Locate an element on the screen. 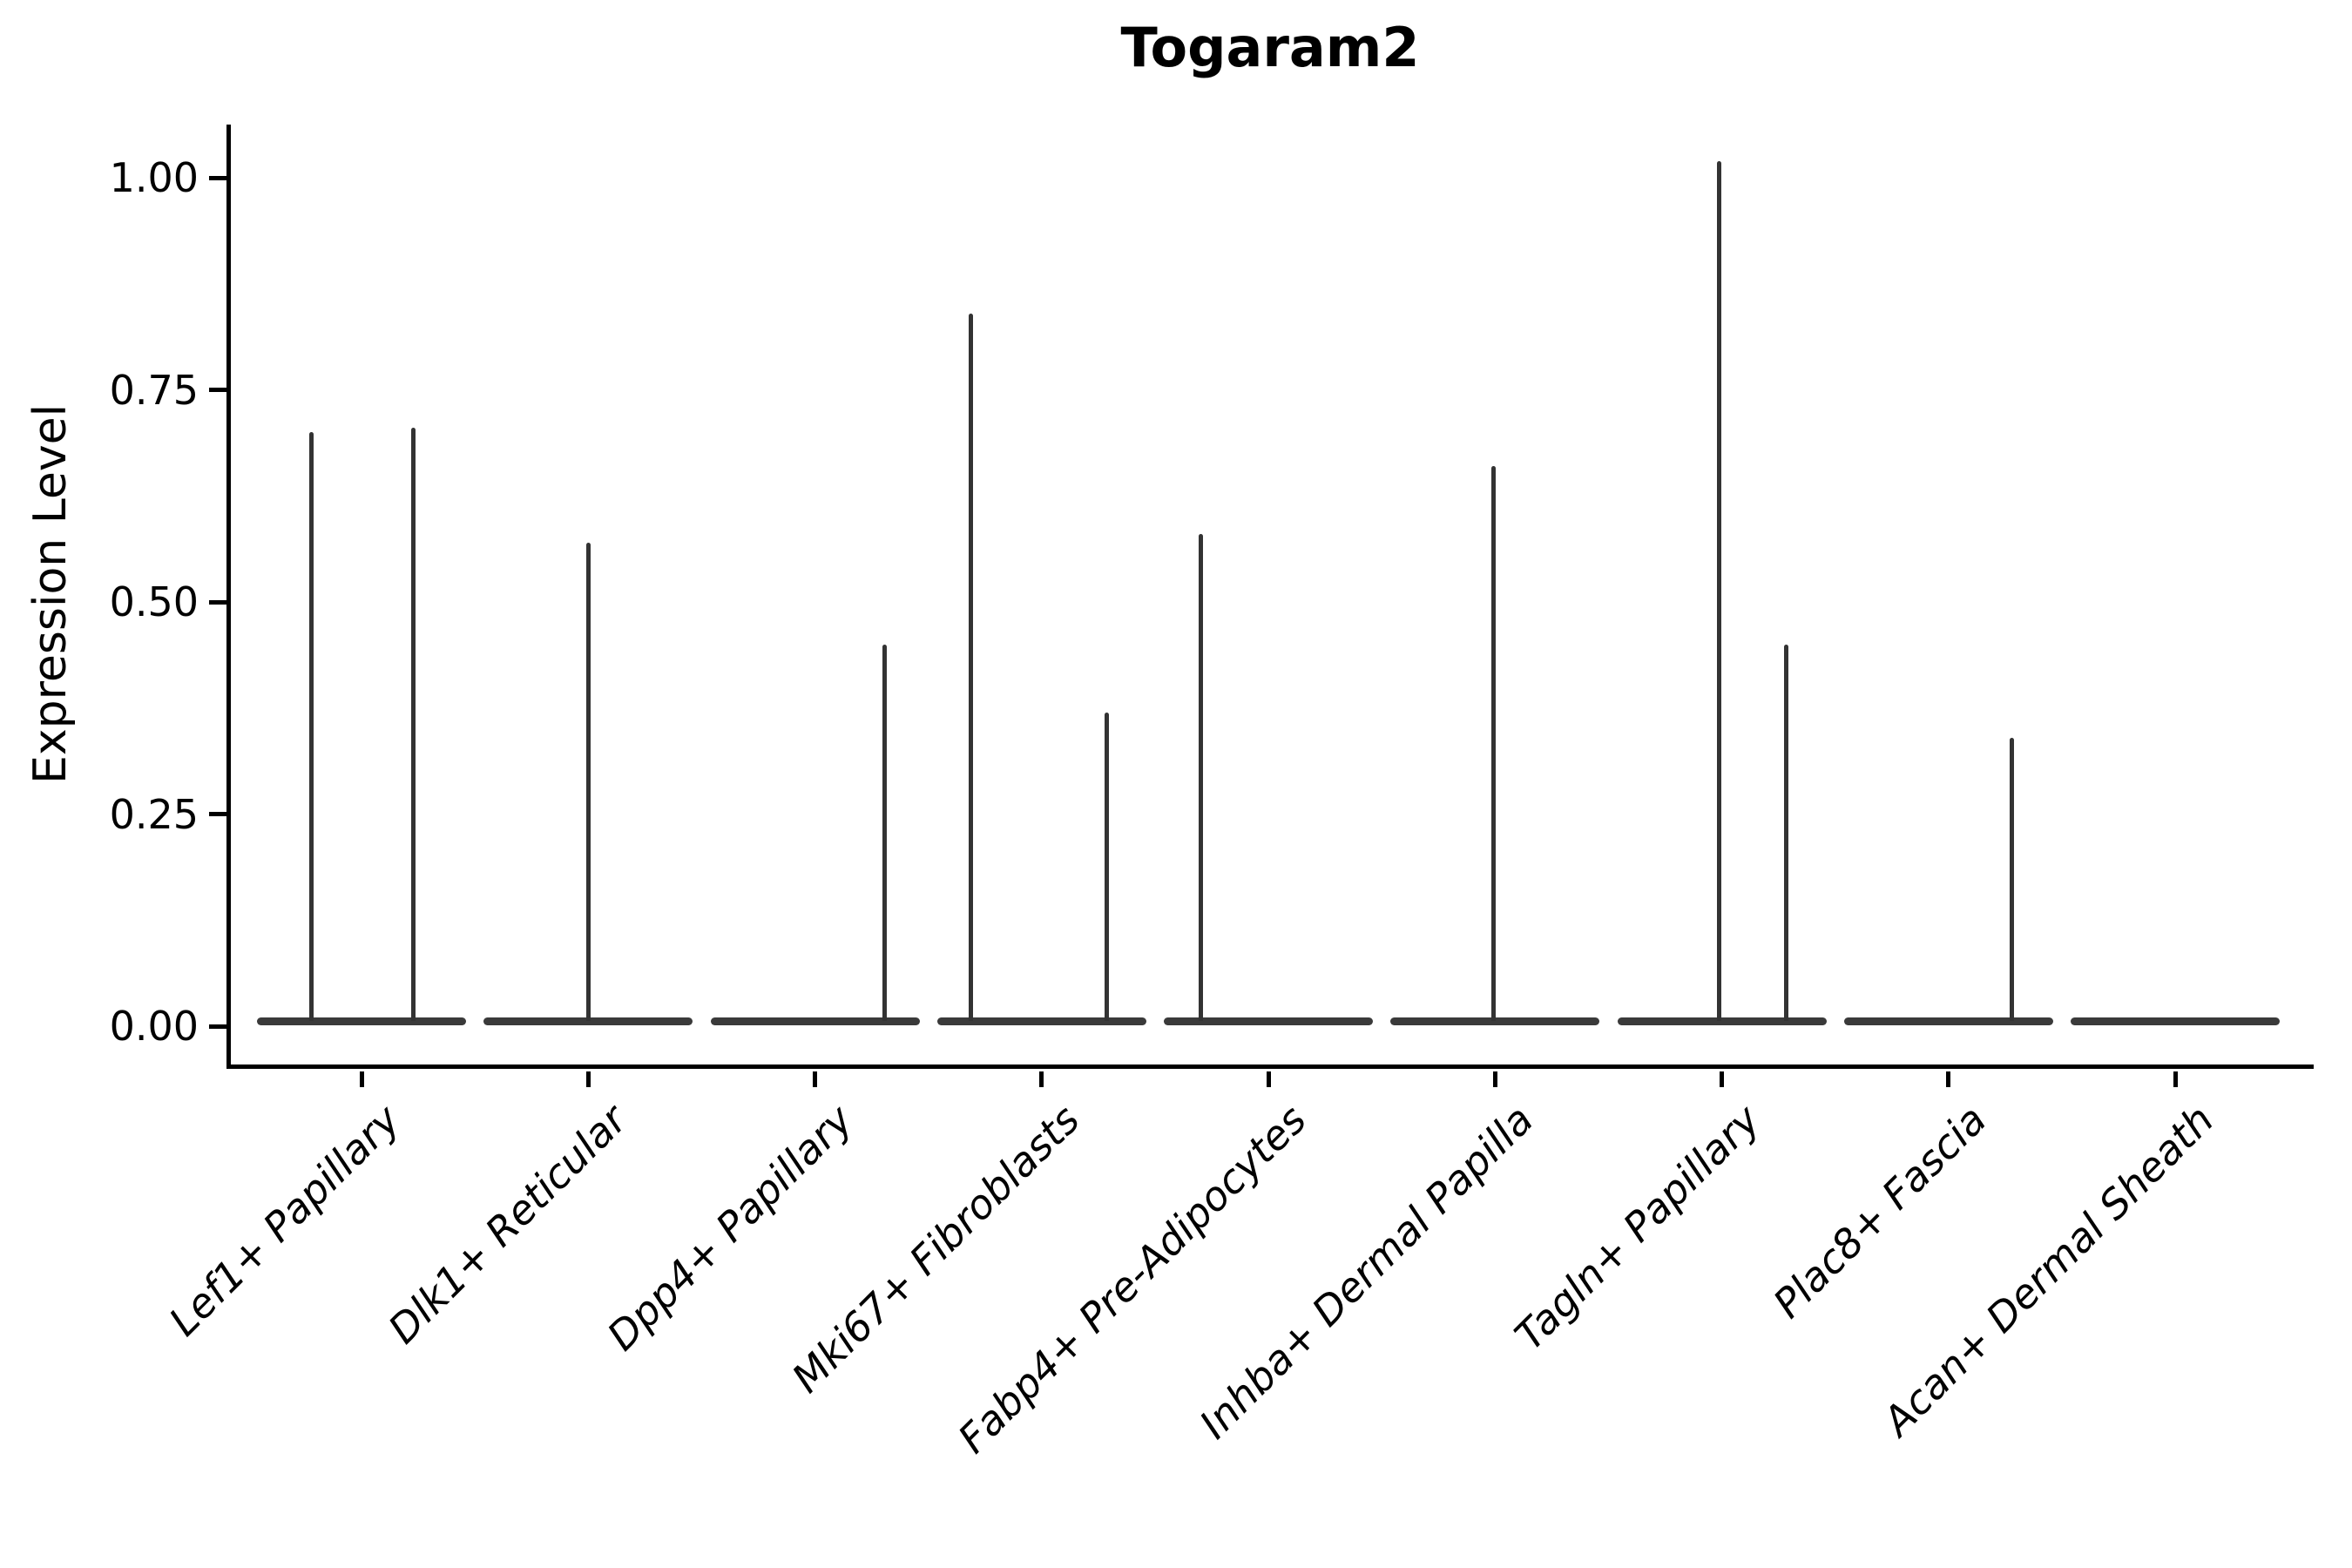 The width and height of the screenshot is (2352, 1568). y-tick-label: 0.50 is located at coordinates (154, 601).